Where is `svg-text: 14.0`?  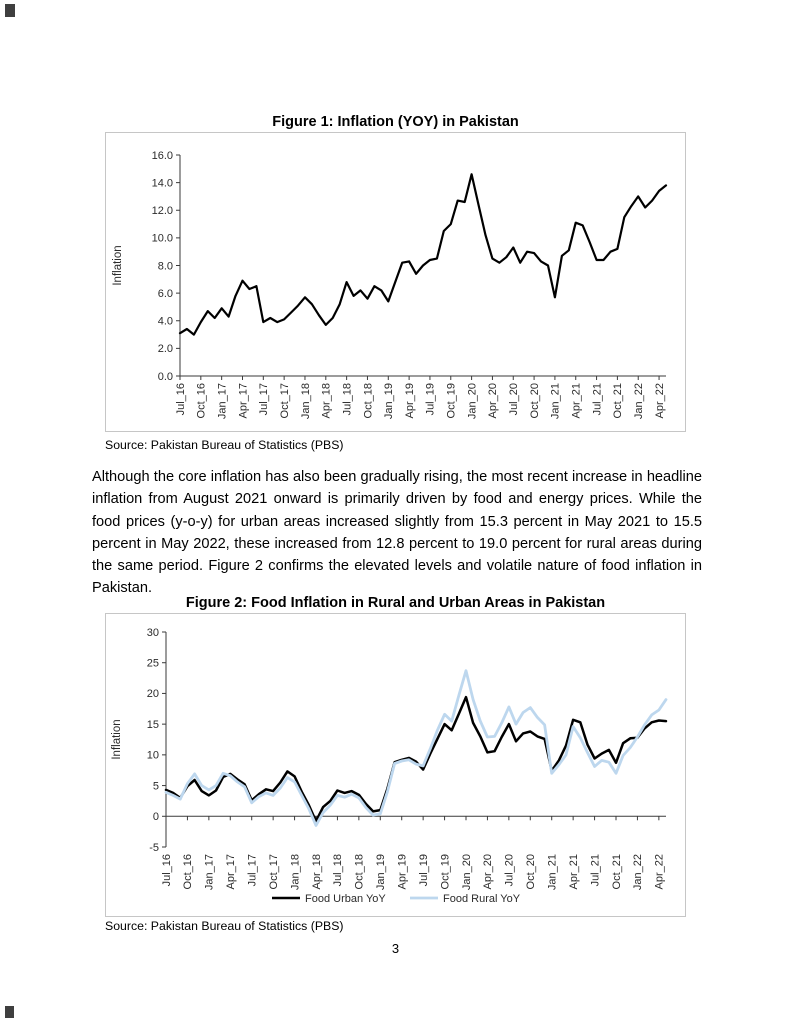 svg-text: 14.0 is located at coordinates (162, 183).